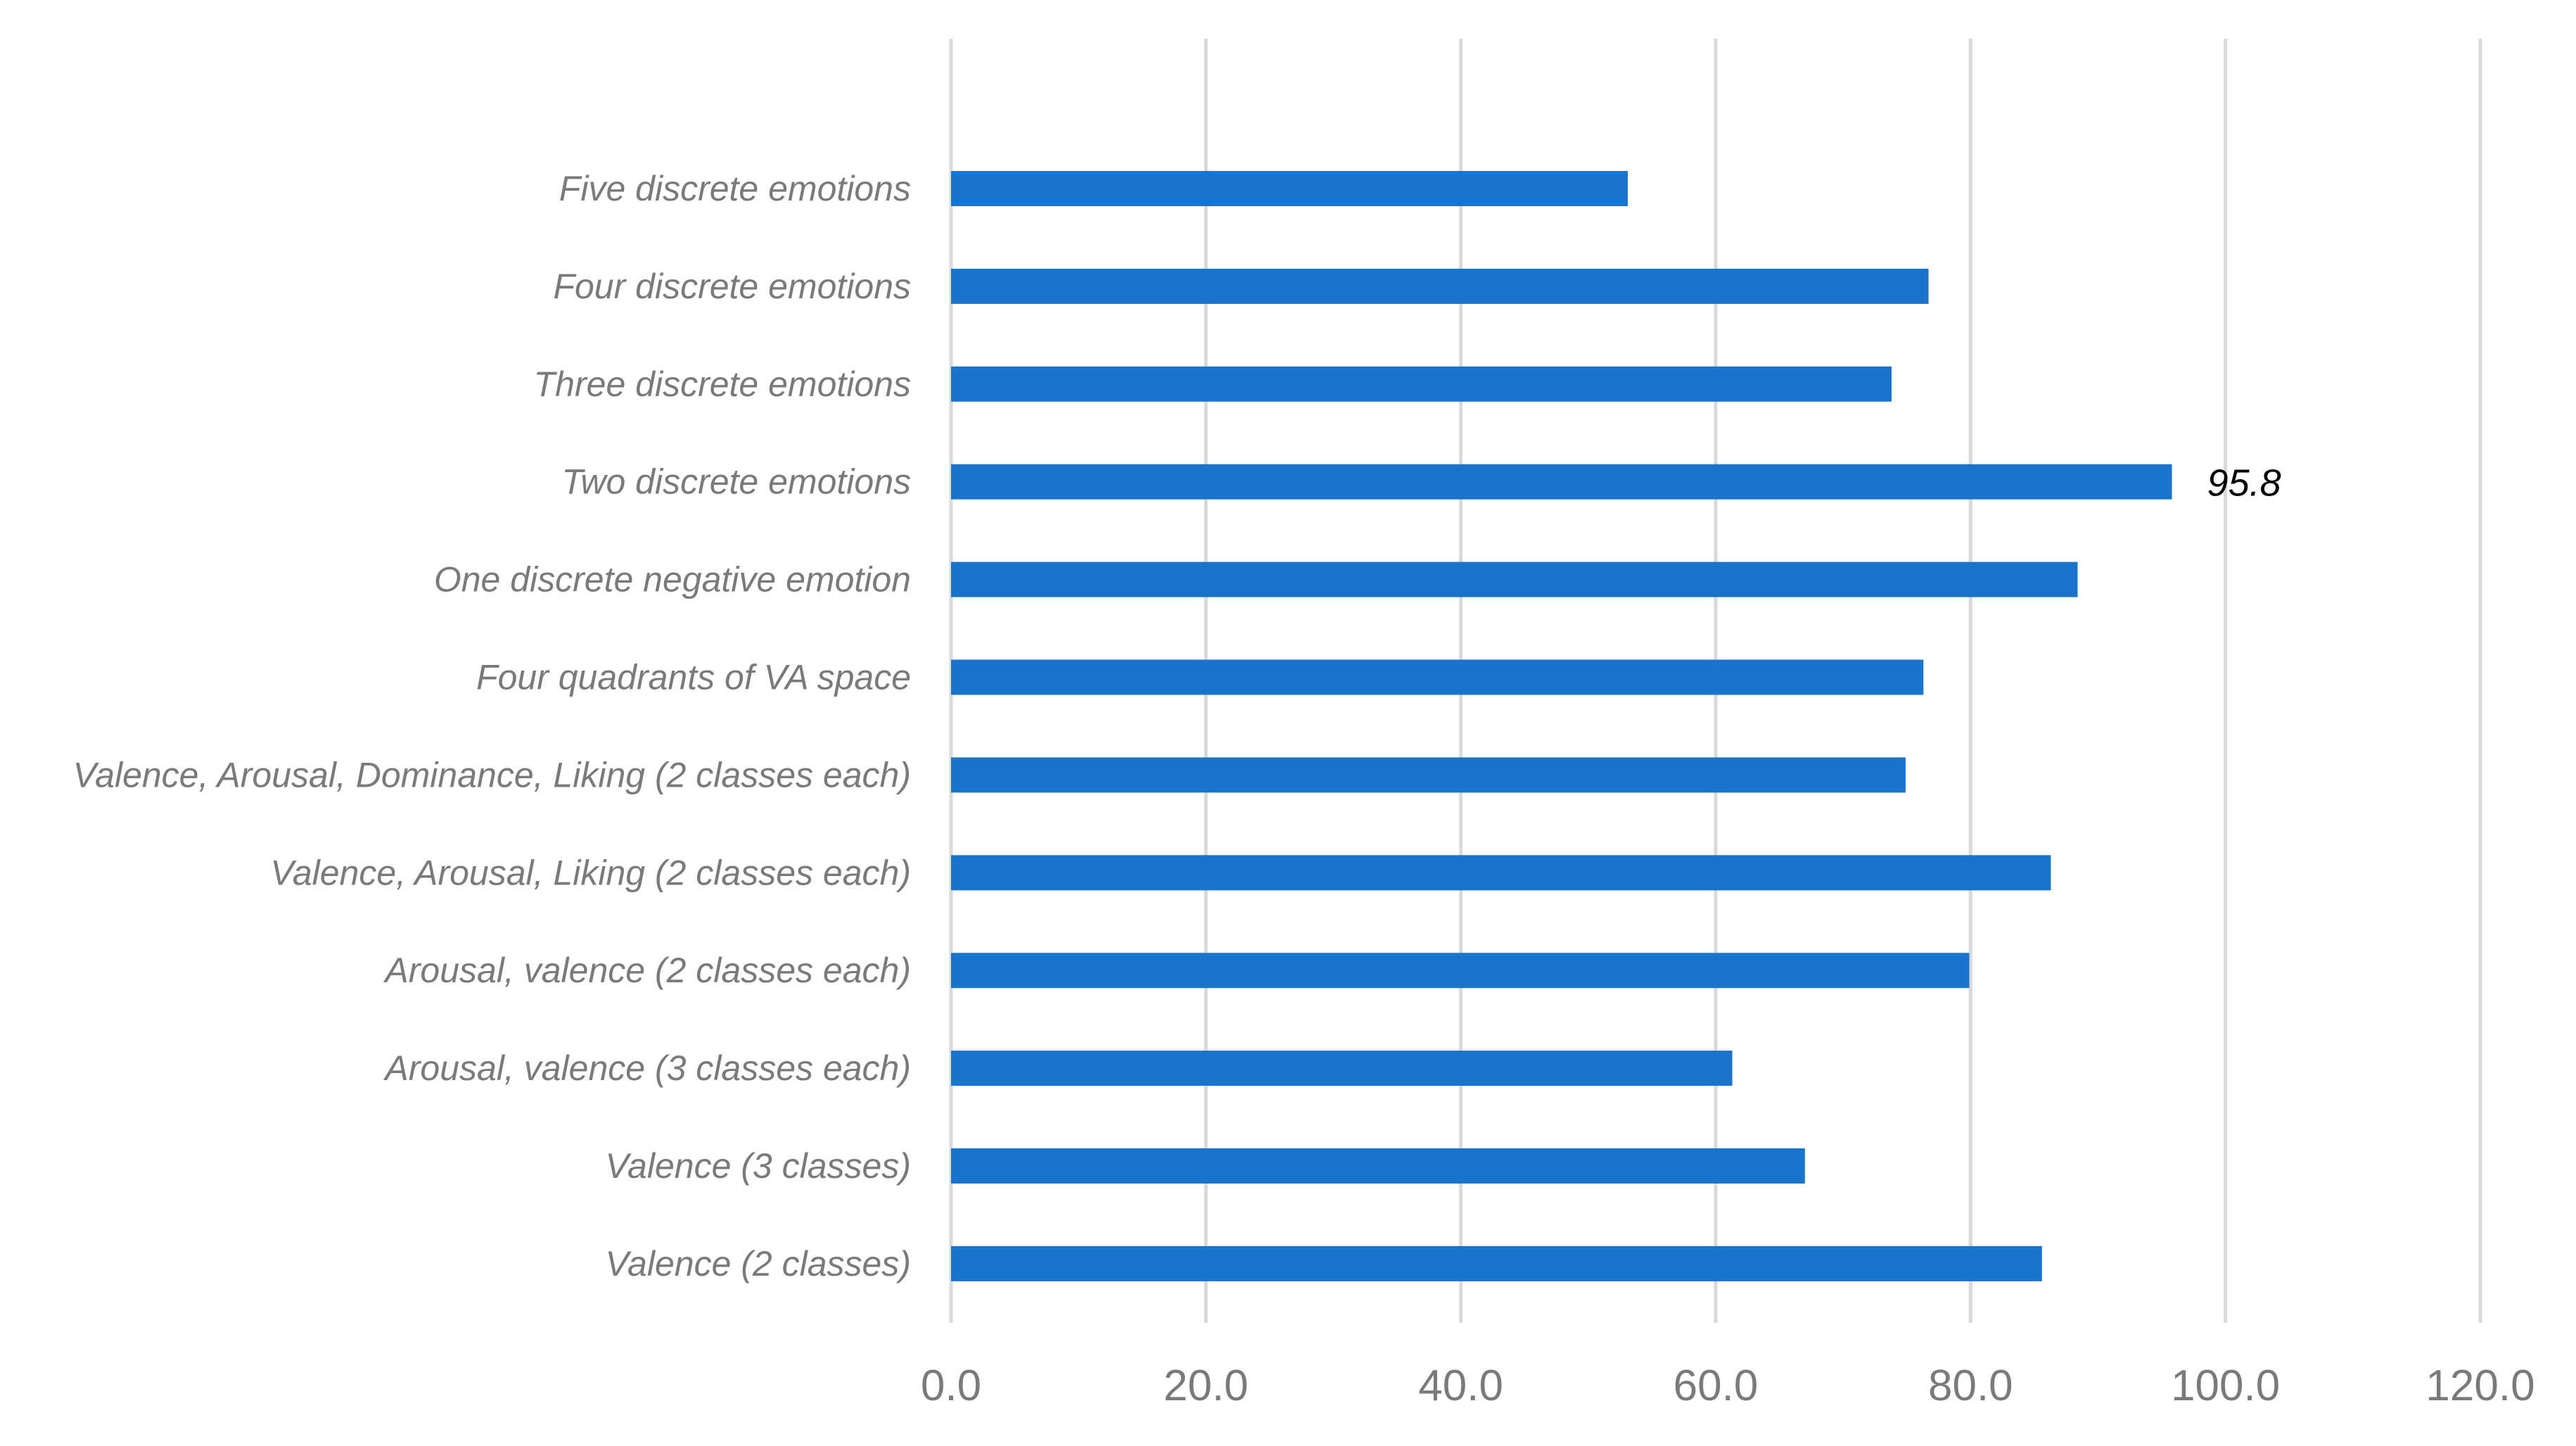 This screenshot has height=1446, width=2576. What do you see at coordinates (951, 1386) in the screenshot?
I see `x-tick-label-0: 0.0` at bounding box center [951, 1386].